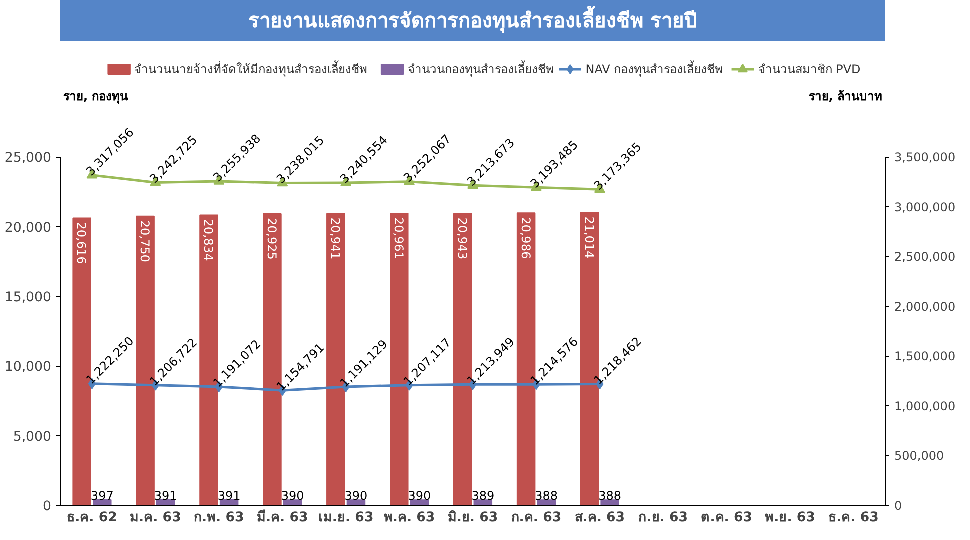 Image resolution: width=970 pixels, height=540 pixels. I want to click on legend-label: NAV กองทุนสำรองเลี้ยงชีพ, so click(655, 69).